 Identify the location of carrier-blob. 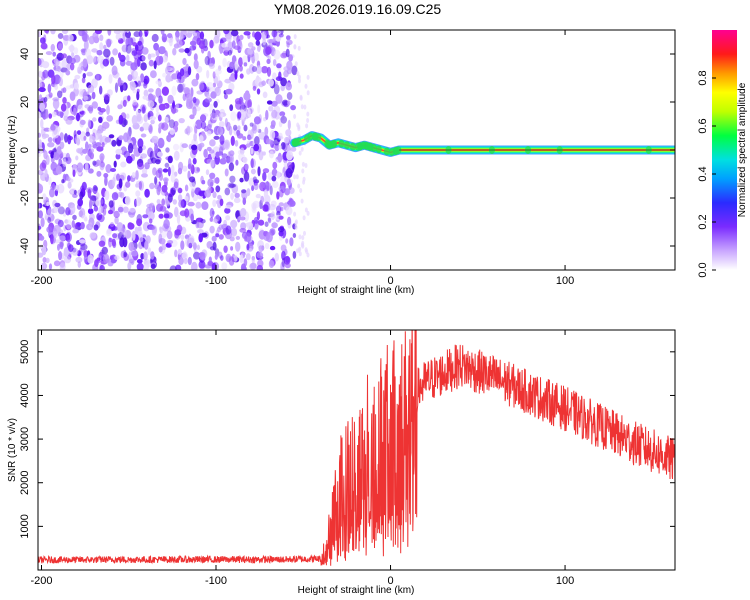
(307, 138).